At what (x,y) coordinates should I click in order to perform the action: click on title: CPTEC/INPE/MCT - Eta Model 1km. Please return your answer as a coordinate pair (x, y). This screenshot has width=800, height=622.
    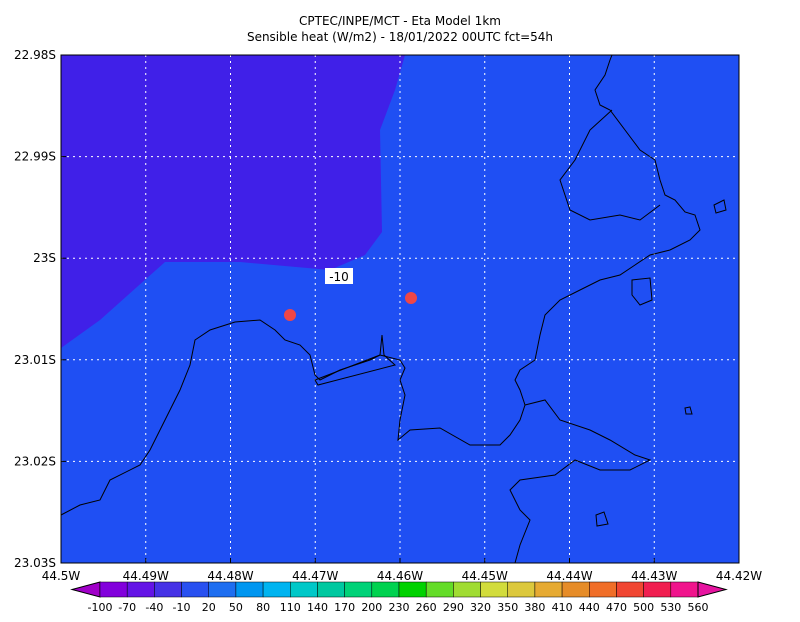
    Looking at the image, I should click on (400, 21).